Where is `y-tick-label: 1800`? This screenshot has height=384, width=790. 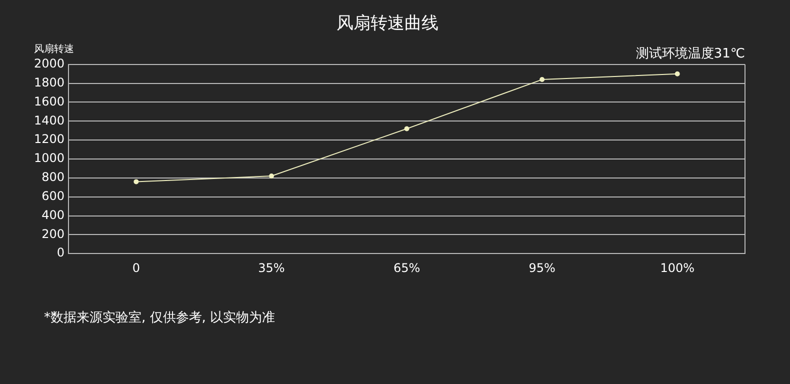 y-tick-label: 1800 is located at coordinates (49, 82).